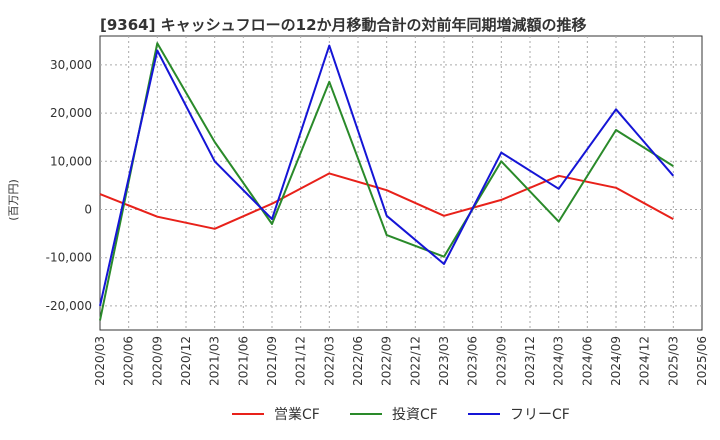 Image resolution: width=720 pixels, height=440 pixels. I want to click on chart-title: [9364] キャッシュフローの12か月移動合計の対前年同期増減額の推移, so click(343, 25).